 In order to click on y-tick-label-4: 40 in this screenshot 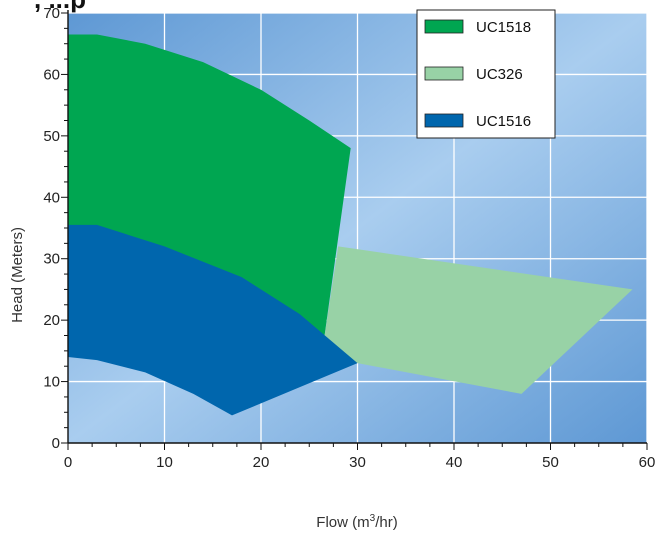, I will do `click(51, 197)`.